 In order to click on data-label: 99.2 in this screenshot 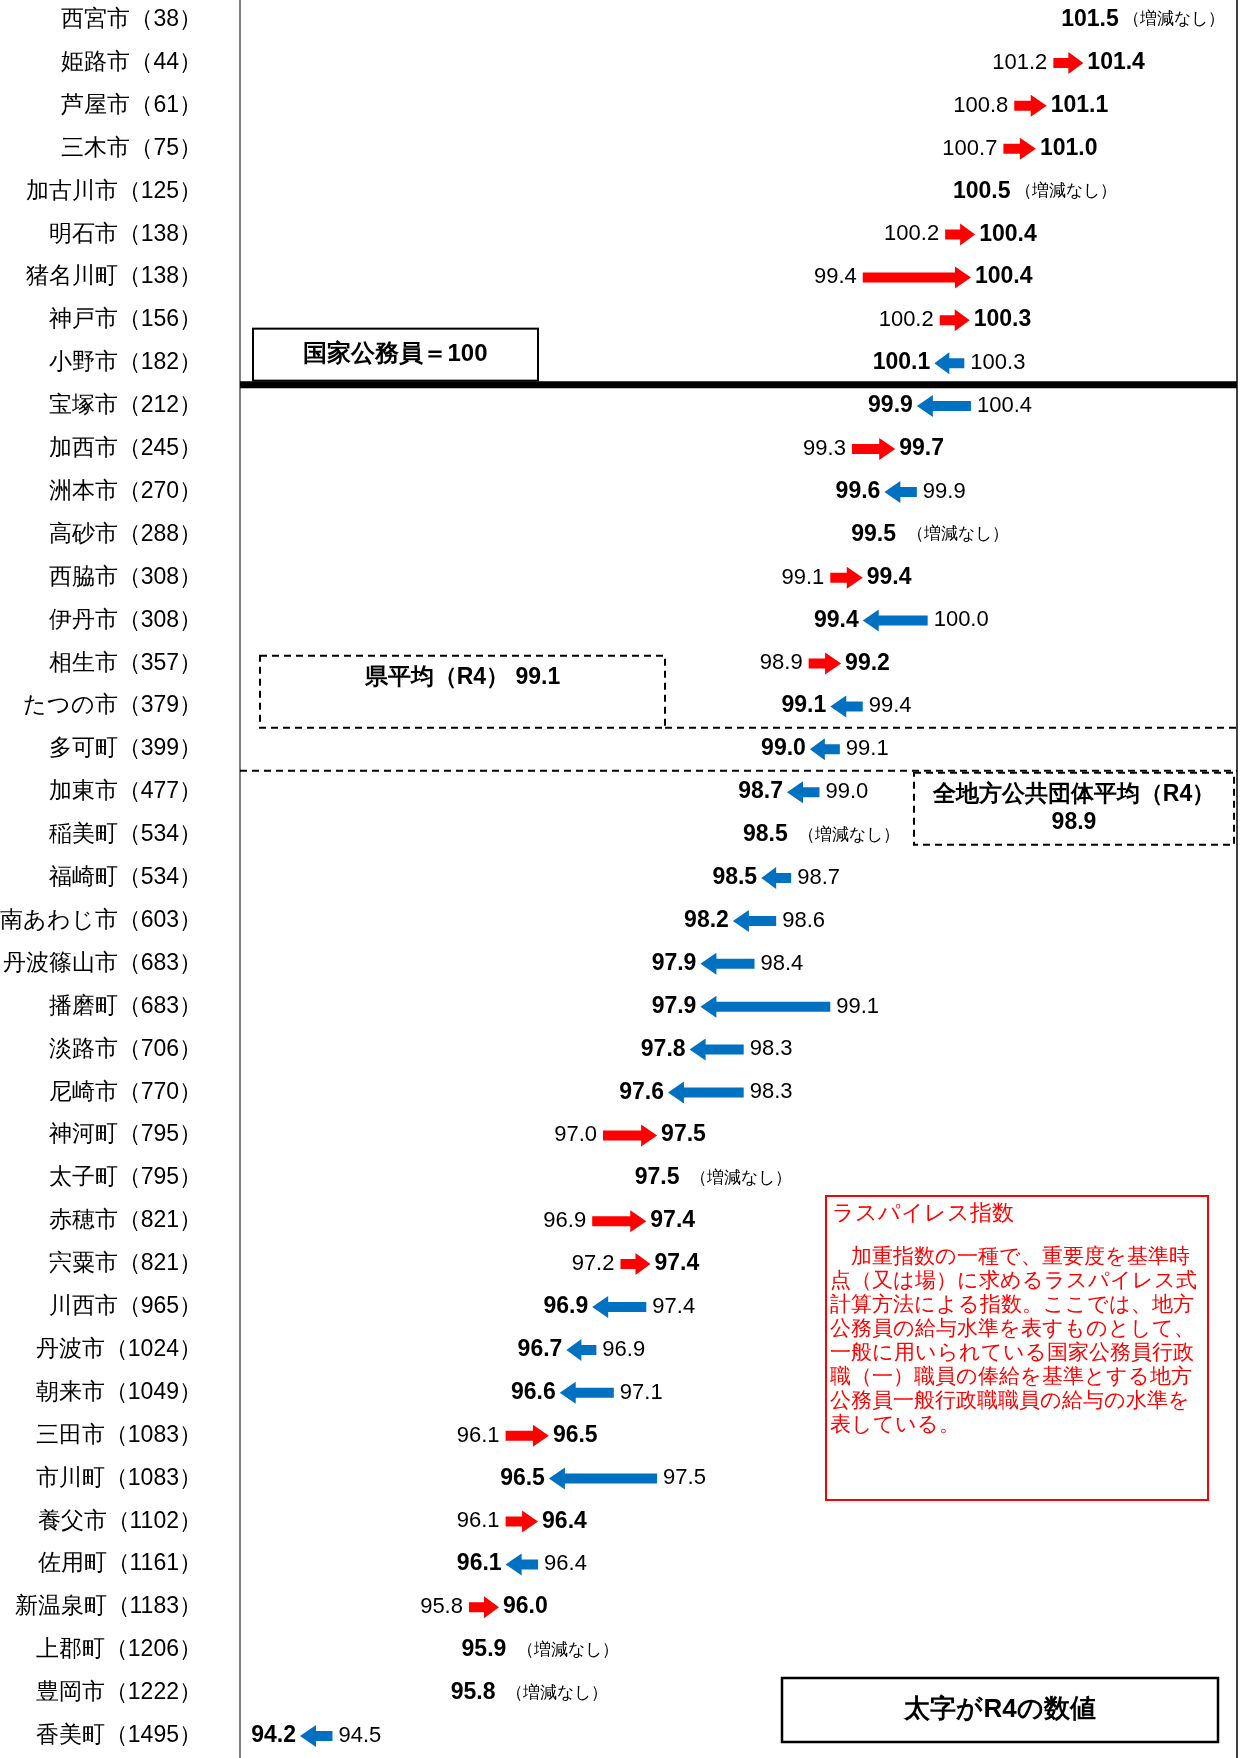, I will do `click(867, 661)`.